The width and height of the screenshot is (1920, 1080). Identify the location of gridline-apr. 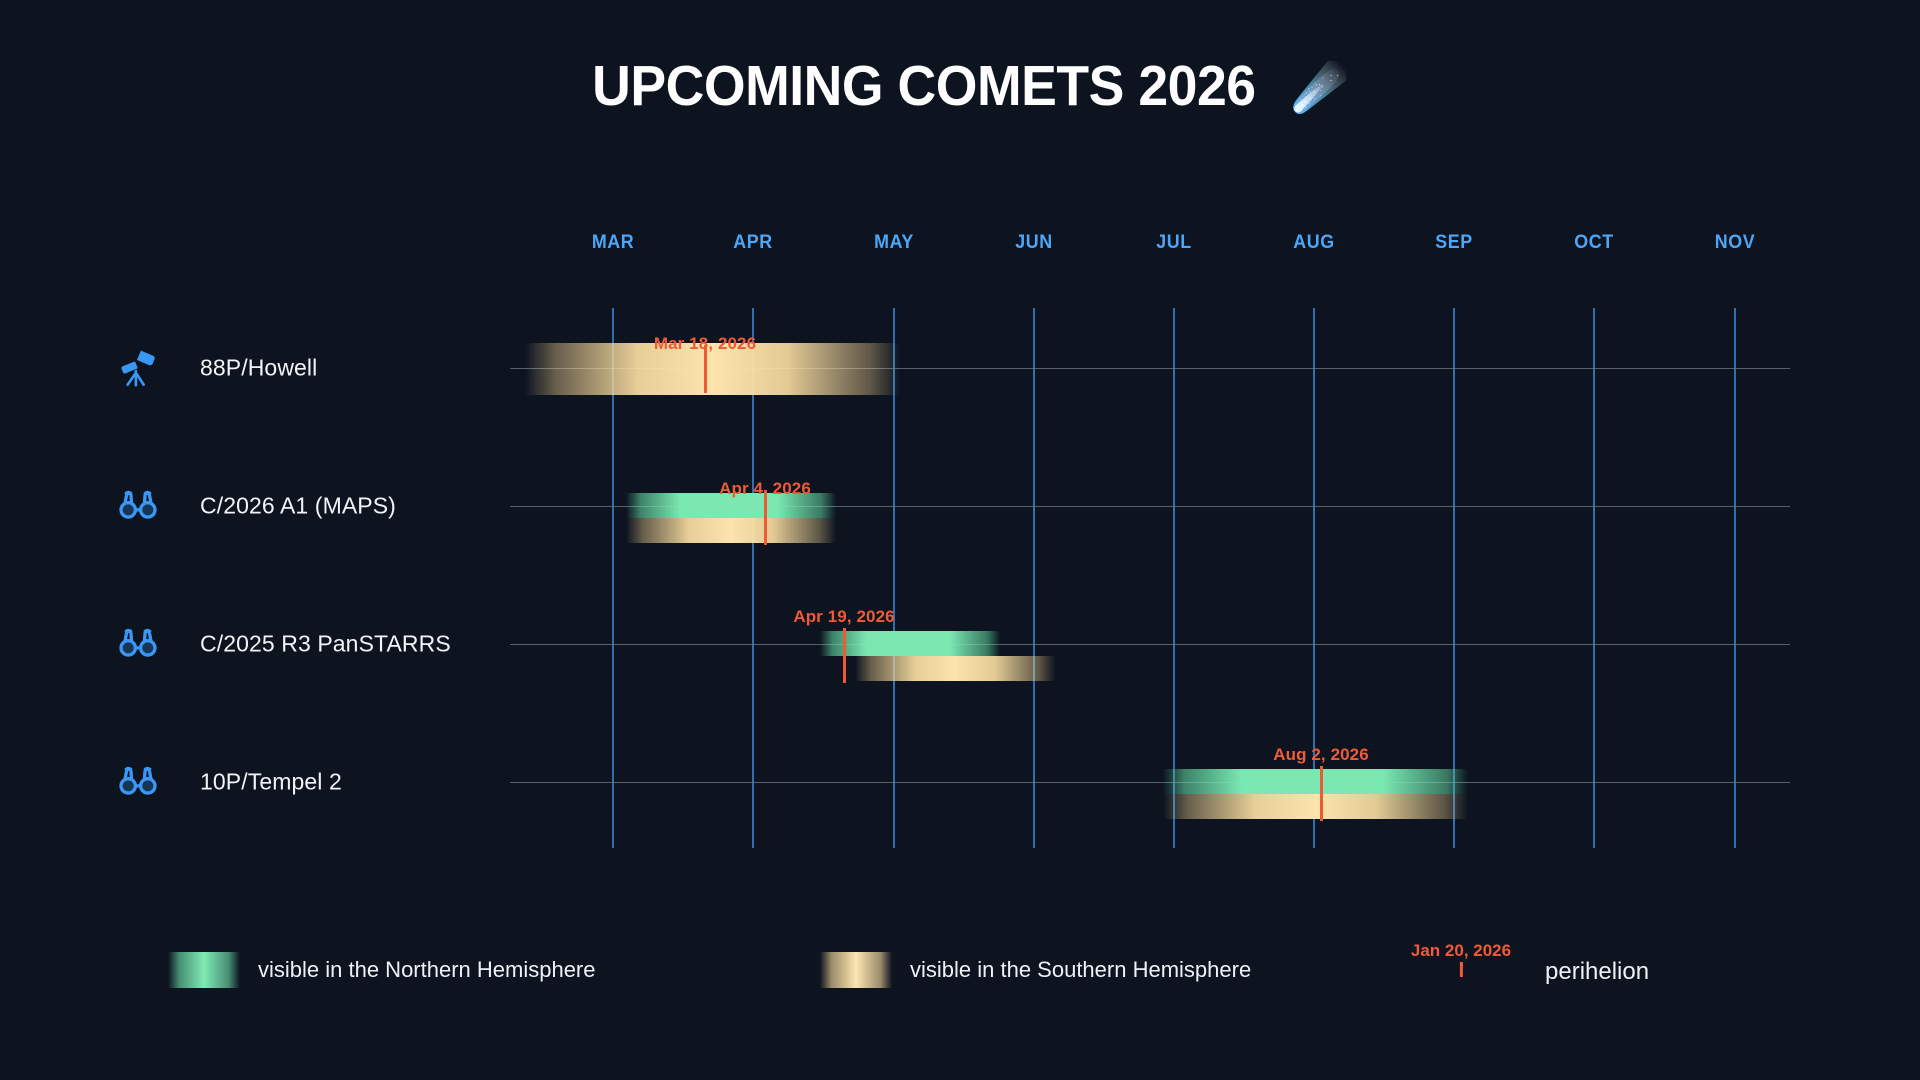
(753, 578).